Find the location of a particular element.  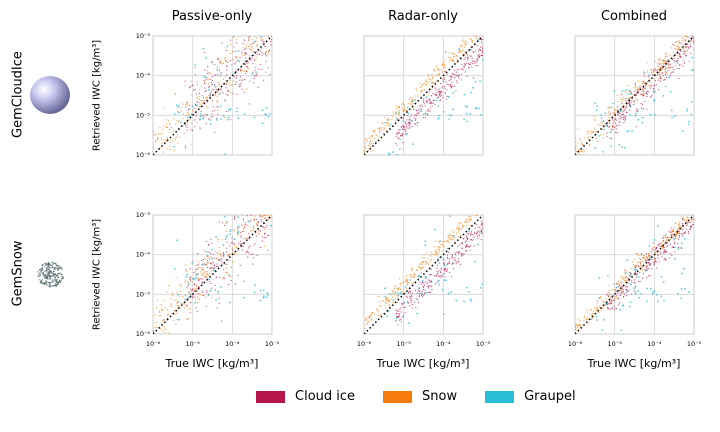

legend-label-cloud-ice: Cloud ice is located at coordinates (325, 396).